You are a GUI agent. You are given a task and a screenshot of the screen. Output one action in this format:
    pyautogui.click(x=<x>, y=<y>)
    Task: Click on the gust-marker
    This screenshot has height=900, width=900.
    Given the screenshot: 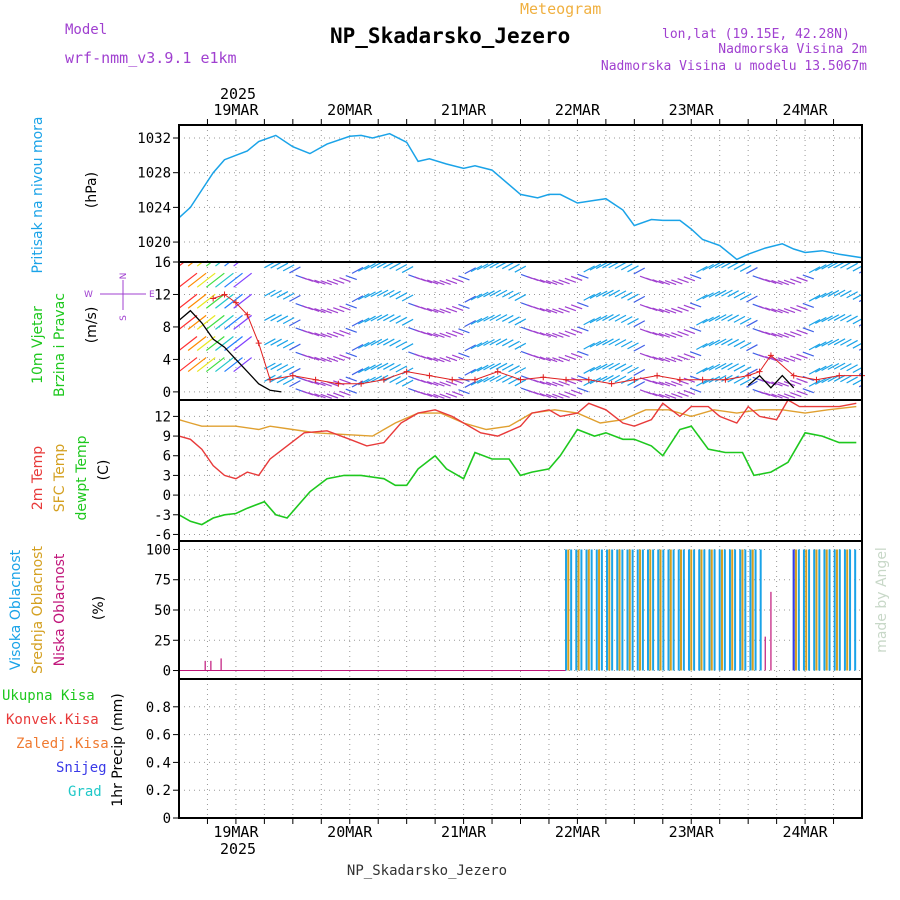 What is the action you would take?
    pyautogui.click(x=588, y=379)
    